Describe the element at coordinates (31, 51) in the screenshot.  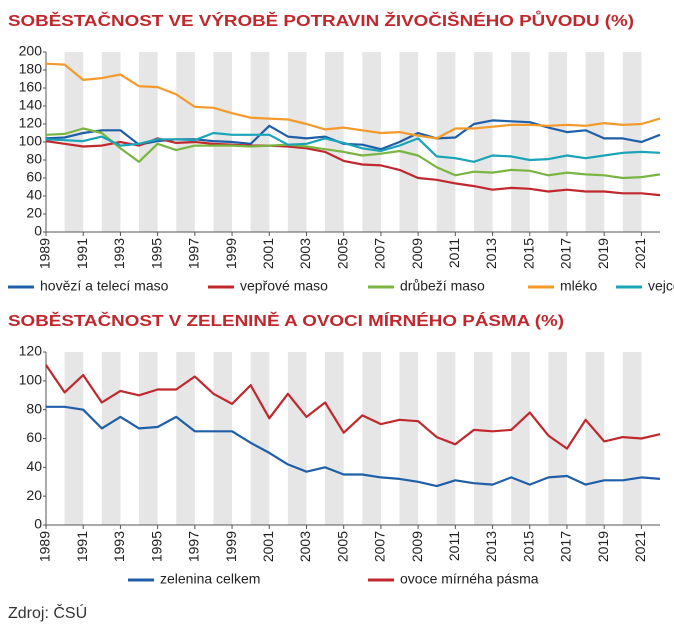
I see `y-tick-label: 200` at that location.